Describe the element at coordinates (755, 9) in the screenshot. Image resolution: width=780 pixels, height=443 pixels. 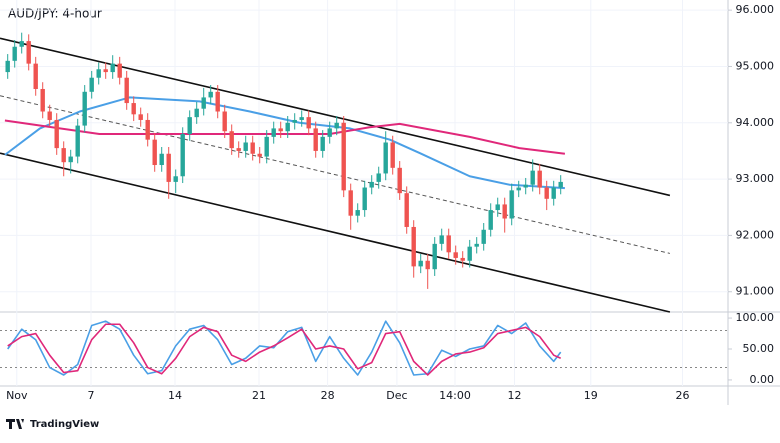
I see `y-tick-label: 96.000` at that location.